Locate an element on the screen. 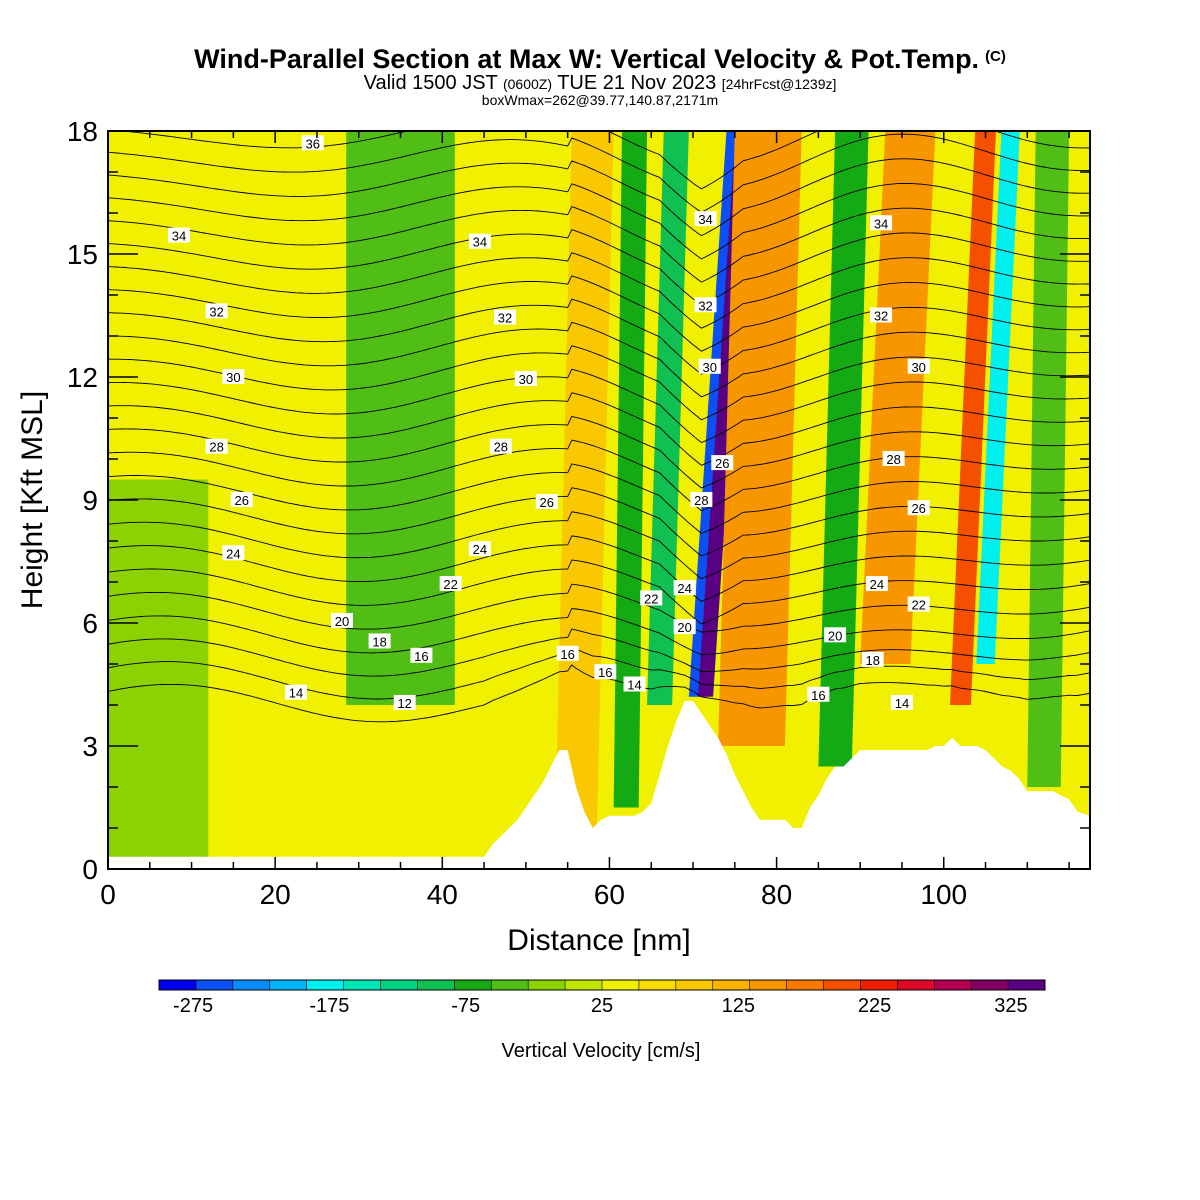  contour-label-text: 36 is located at coordinates (313, 143).